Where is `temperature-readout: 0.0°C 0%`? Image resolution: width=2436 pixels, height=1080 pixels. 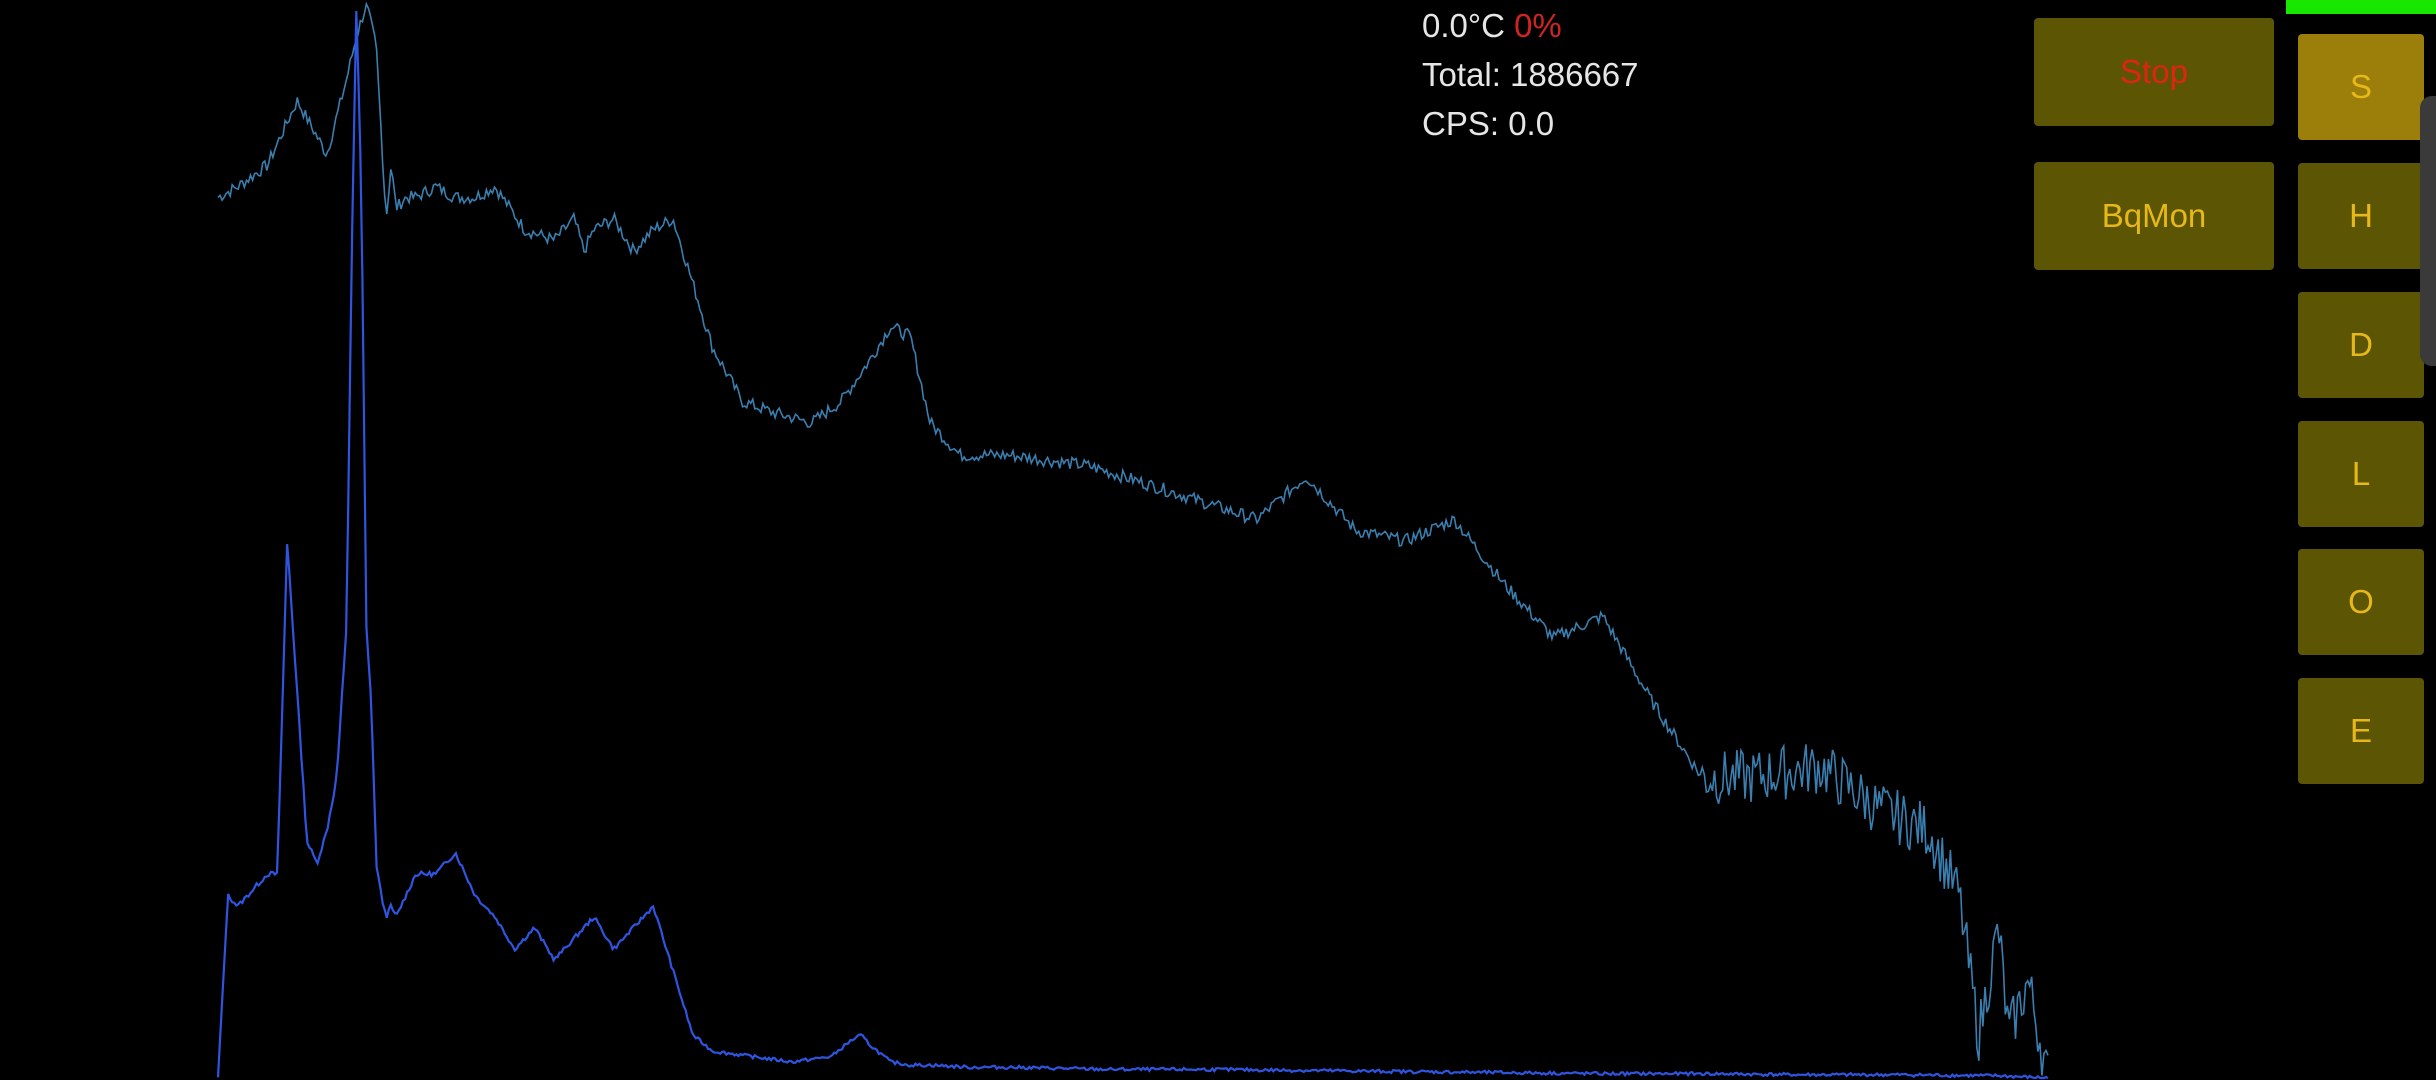 temperature-readout: 0.0°C 0% is located at coordinates (1492, 26).